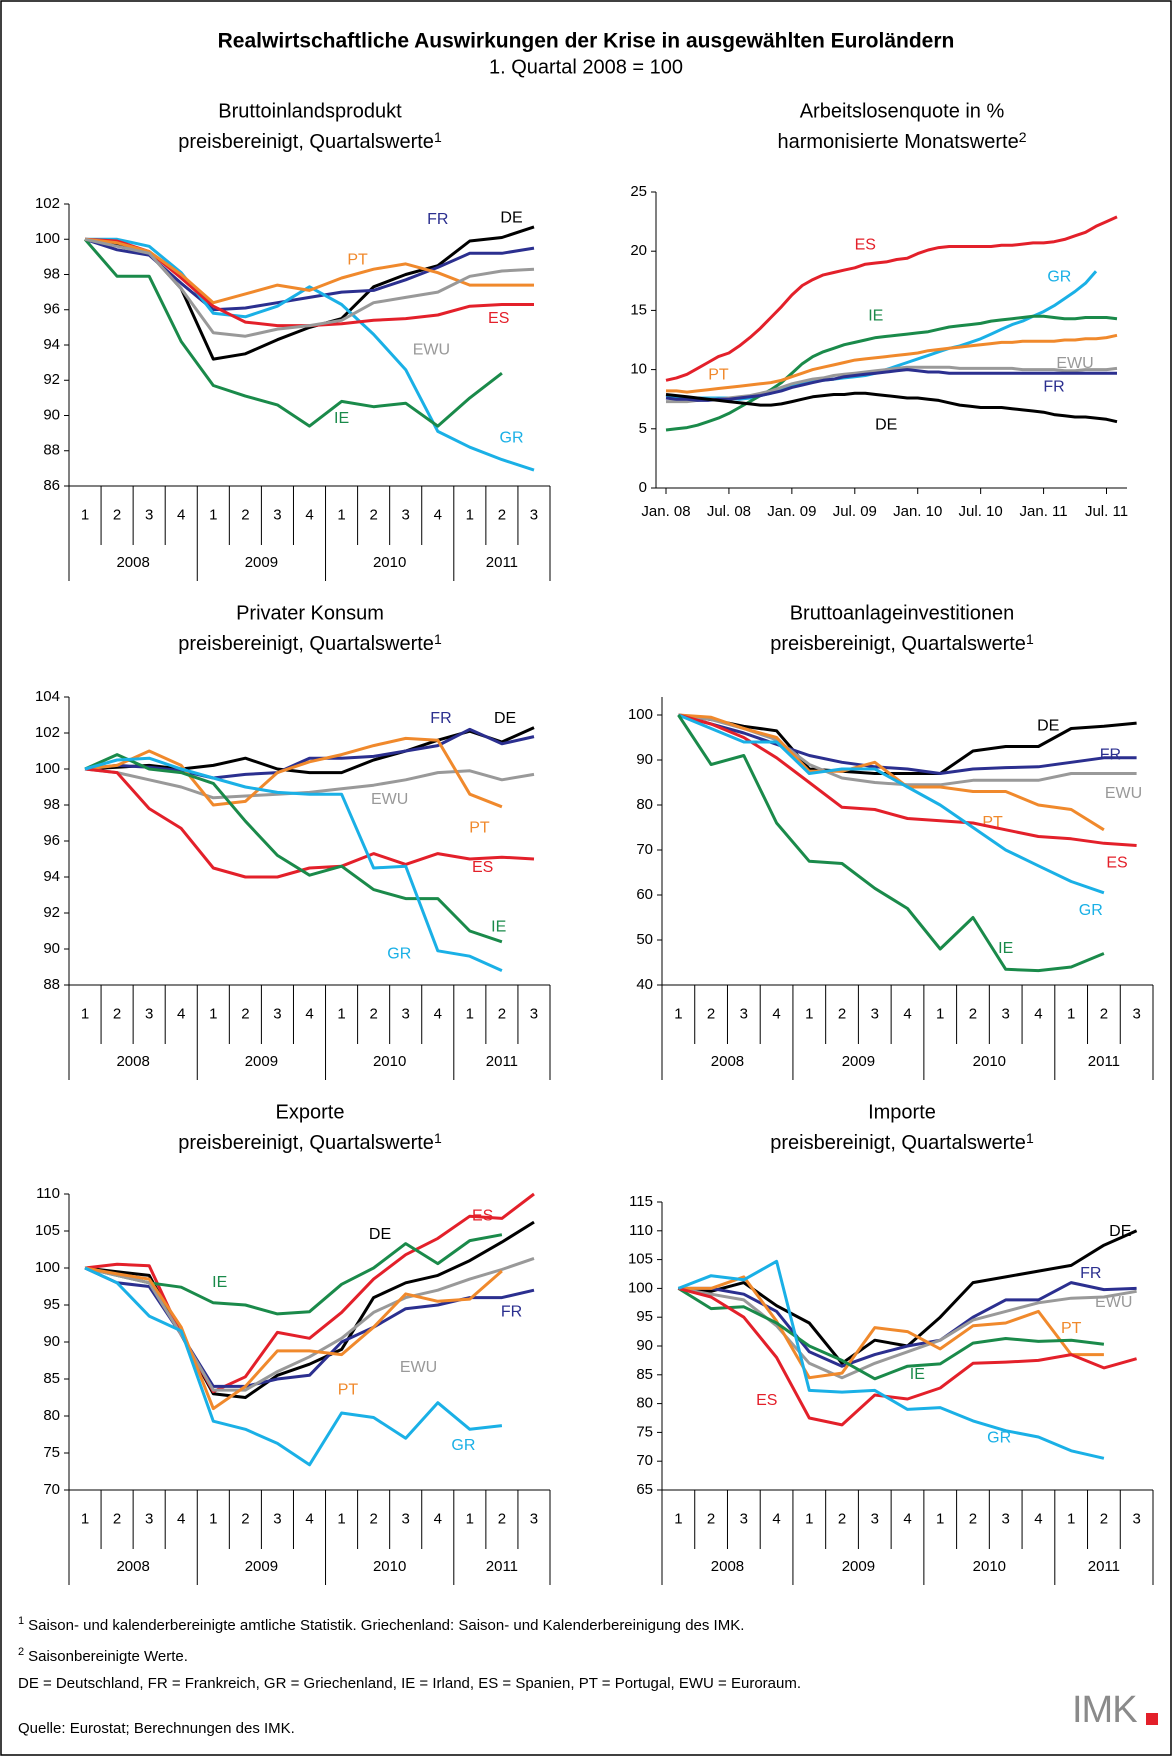  What do you see at coordinates (51, 309) in the screenshot?
I see `y-tick-label: 96` at bounding box center [51, 309].